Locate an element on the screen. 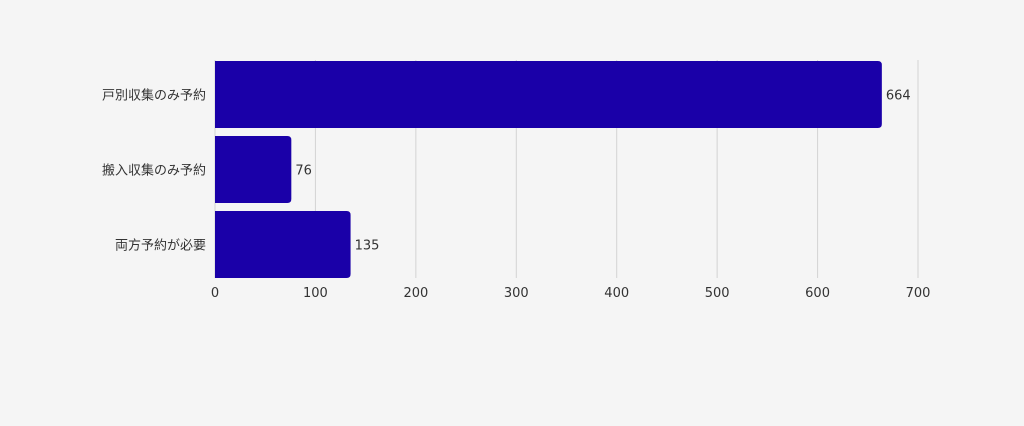 The image size is (1024, 426). x-tick-label: 700 is located at coordinates (918, 293).